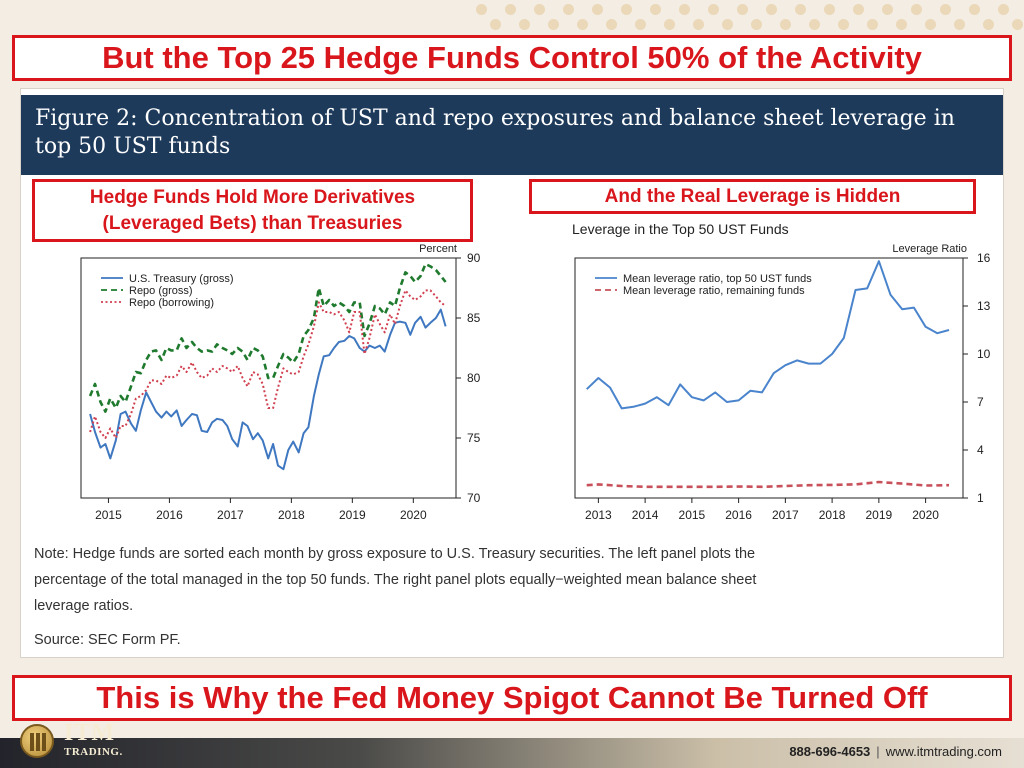 This screenshot has height=768, width=1024. I want to click on y-tick-label: 1, so click(980, 498).